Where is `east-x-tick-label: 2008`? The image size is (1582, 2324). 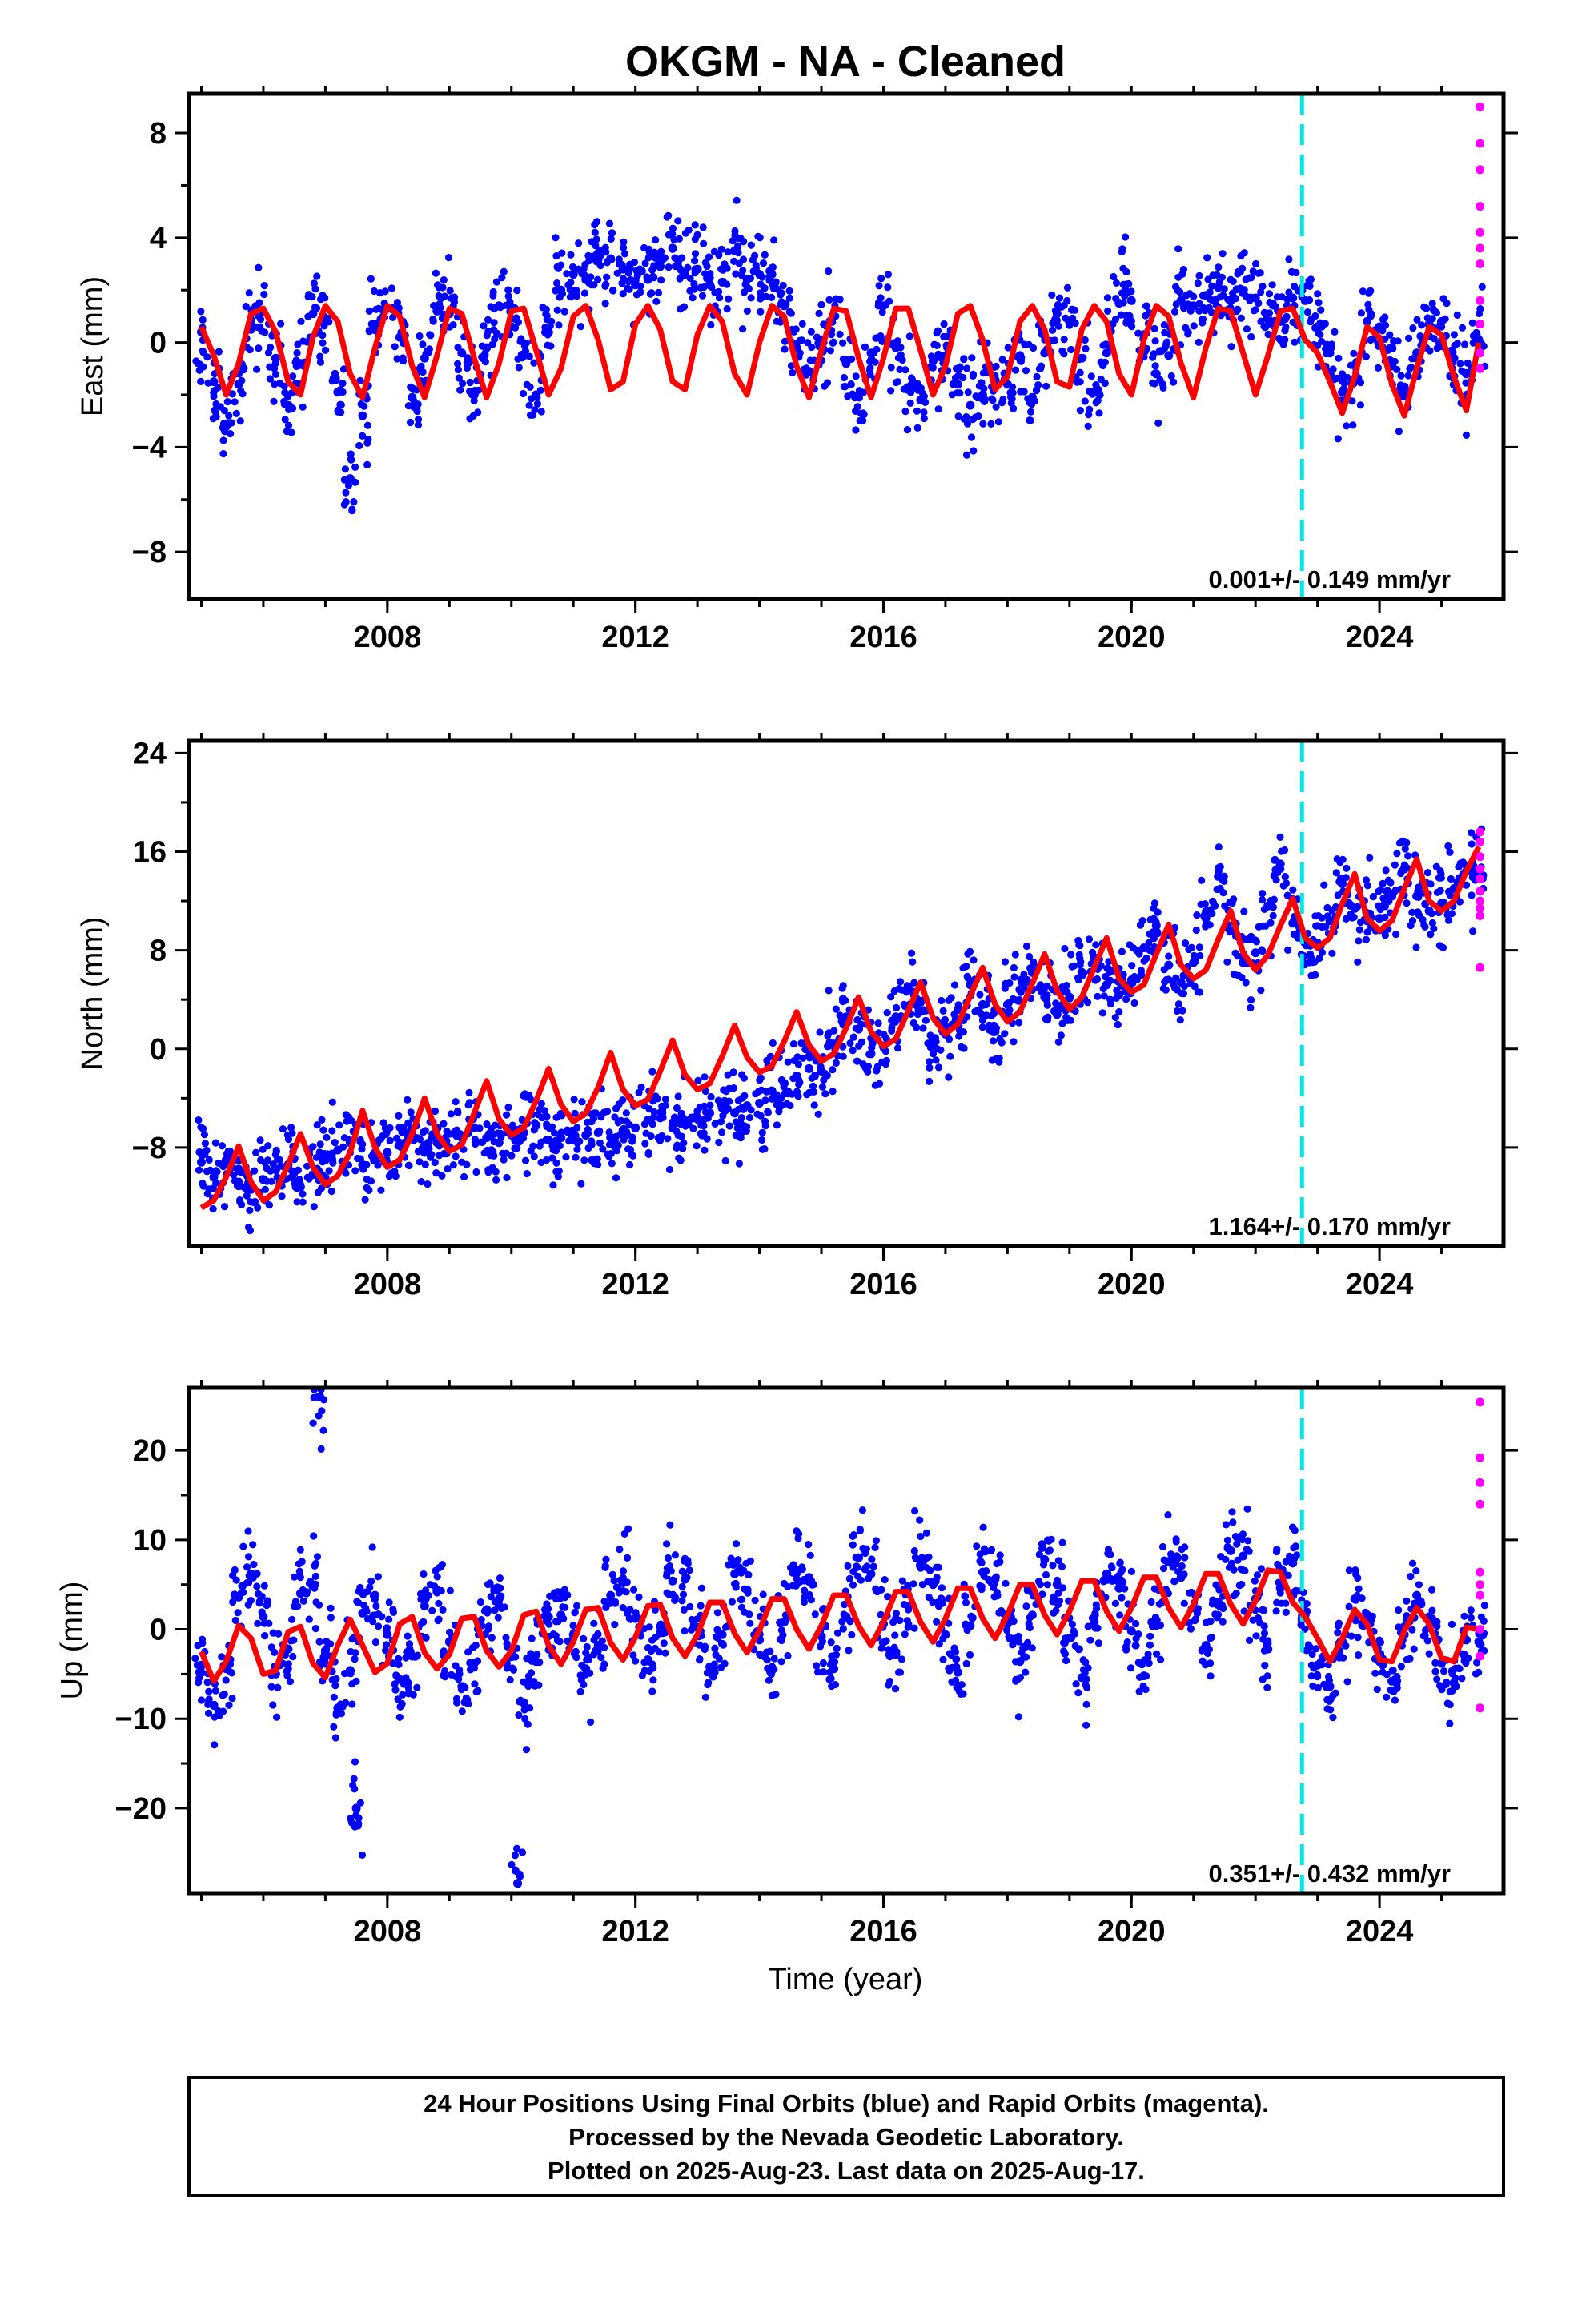
east-x-tick-label: 2008 is located at coordinates (388, 637).